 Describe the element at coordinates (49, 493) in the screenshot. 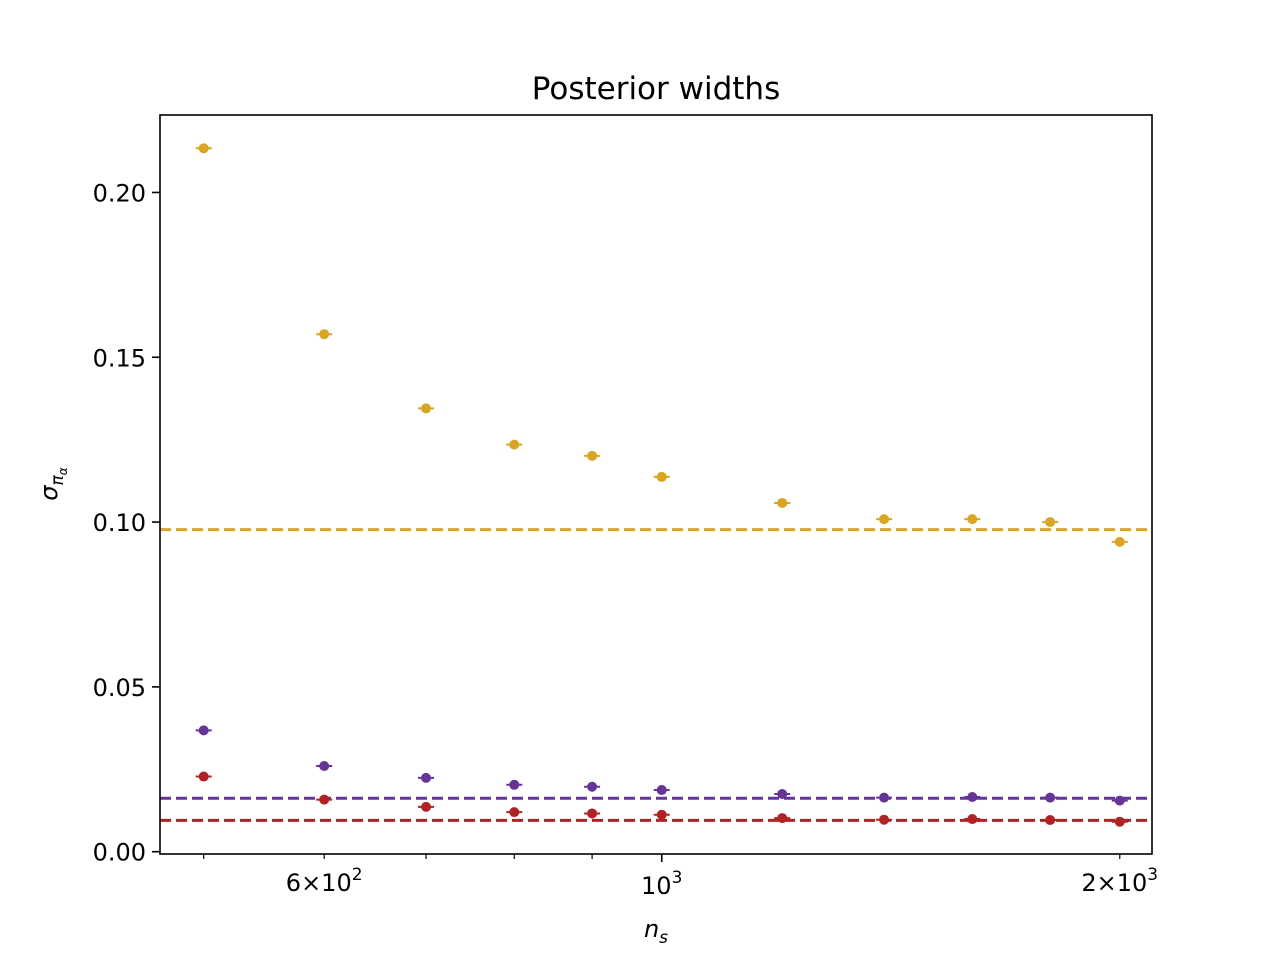

I see `y-axis-label-main: σ` at that location.